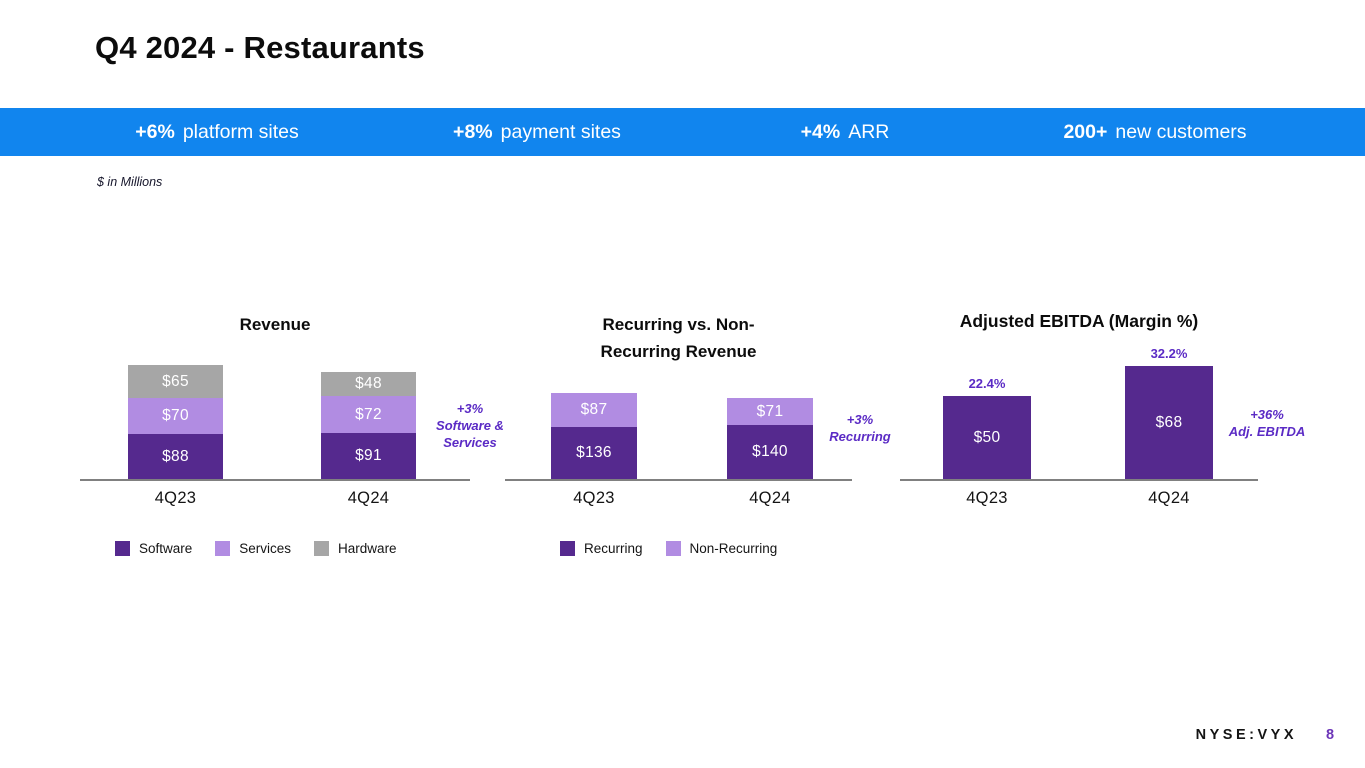 This screenshot has width=1365, height=768. I want to click on legend-label: Hardware, so click(367, 548).